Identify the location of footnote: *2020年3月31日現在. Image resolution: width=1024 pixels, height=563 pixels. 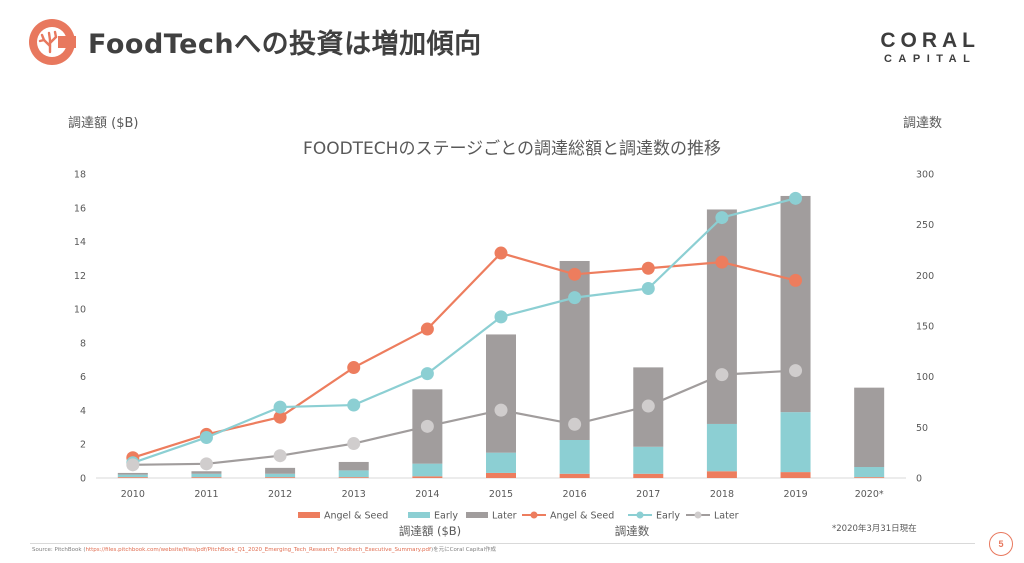
(874, 529).